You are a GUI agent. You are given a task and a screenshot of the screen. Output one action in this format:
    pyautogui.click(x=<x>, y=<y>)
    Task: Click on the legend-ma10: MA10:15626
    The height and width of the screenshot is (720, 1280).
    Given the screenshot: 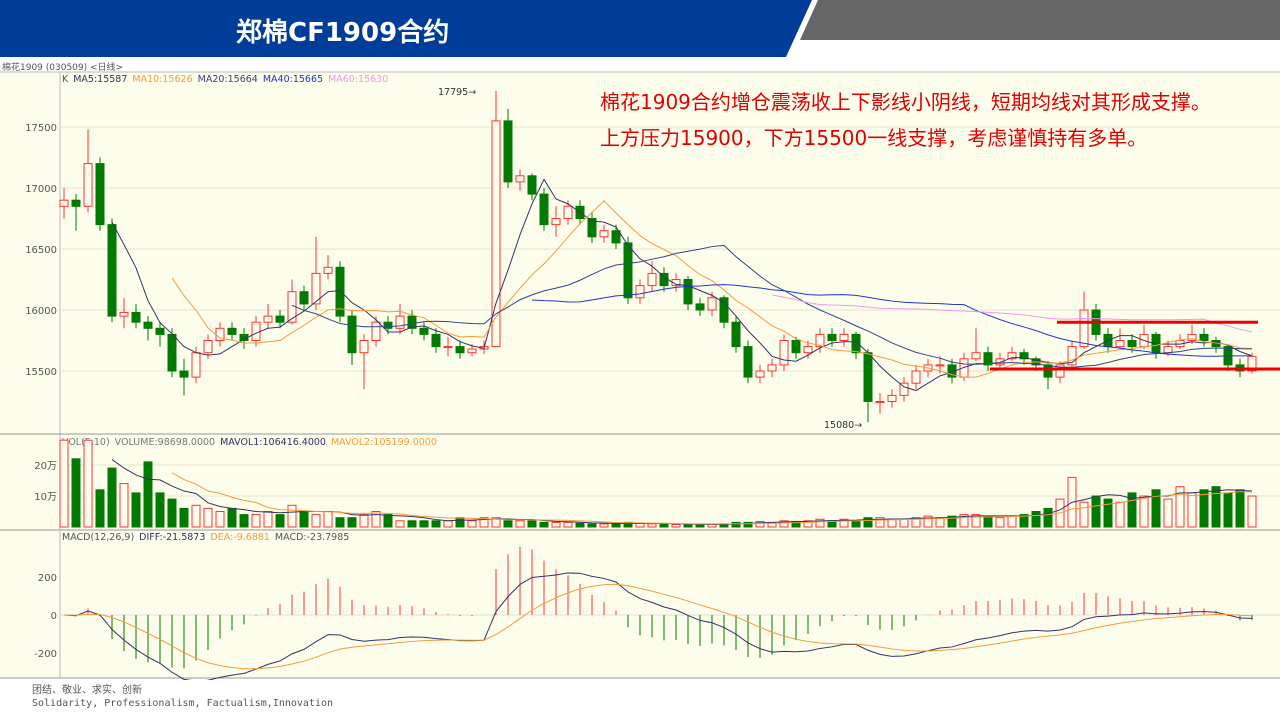 What is the action you would take?
    pyautogui.click(x=162, y=79)
    